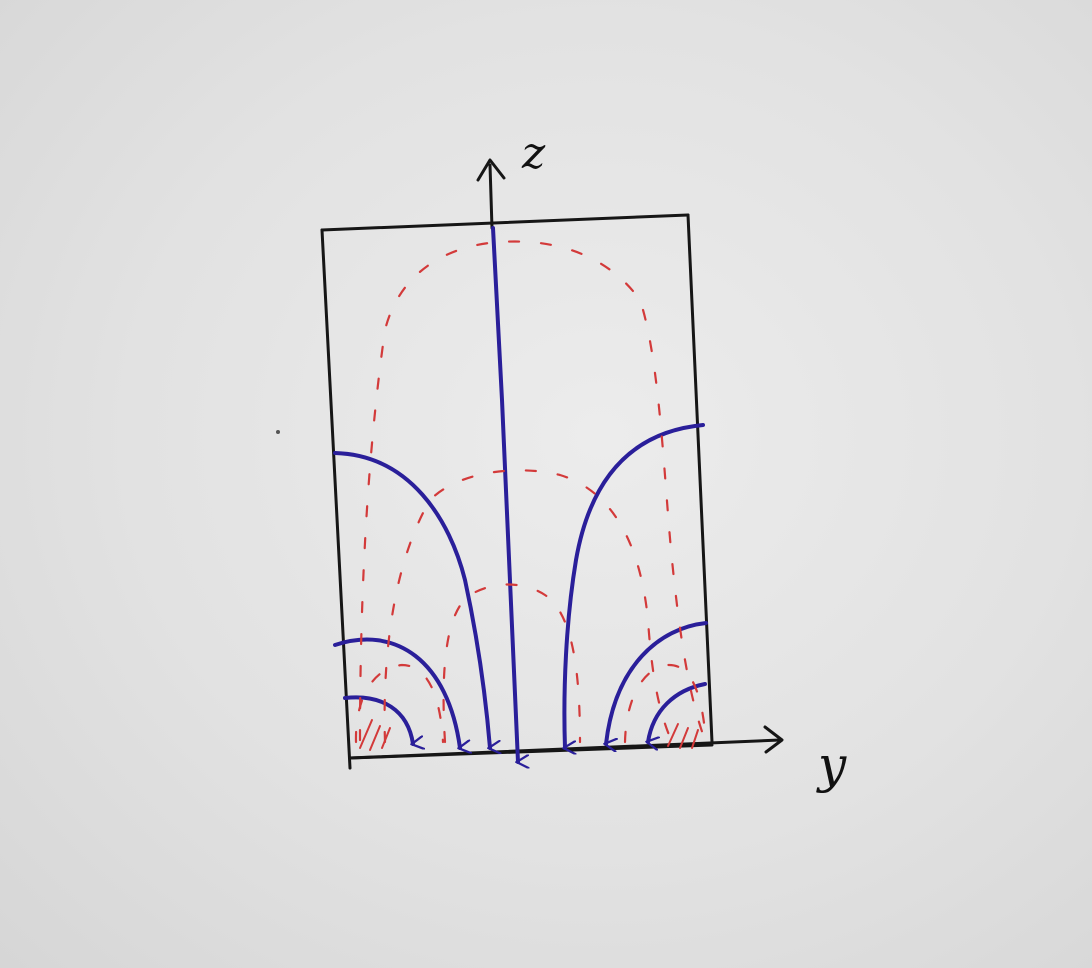  What do you see at coordinates (504, 494) in the screenshot?
I see `field-line-center` at bounding box center [504, 494].